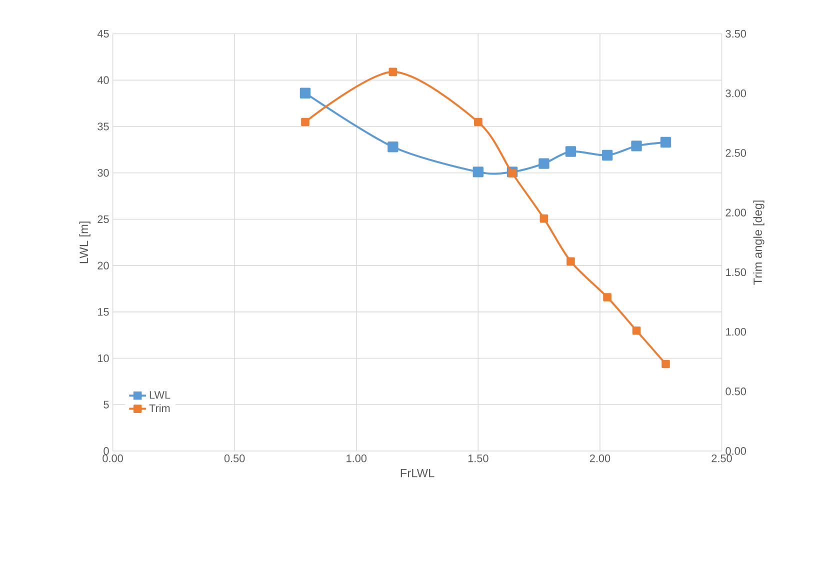  I want to click on x-tick-label: 2.50, so click(722, 458).